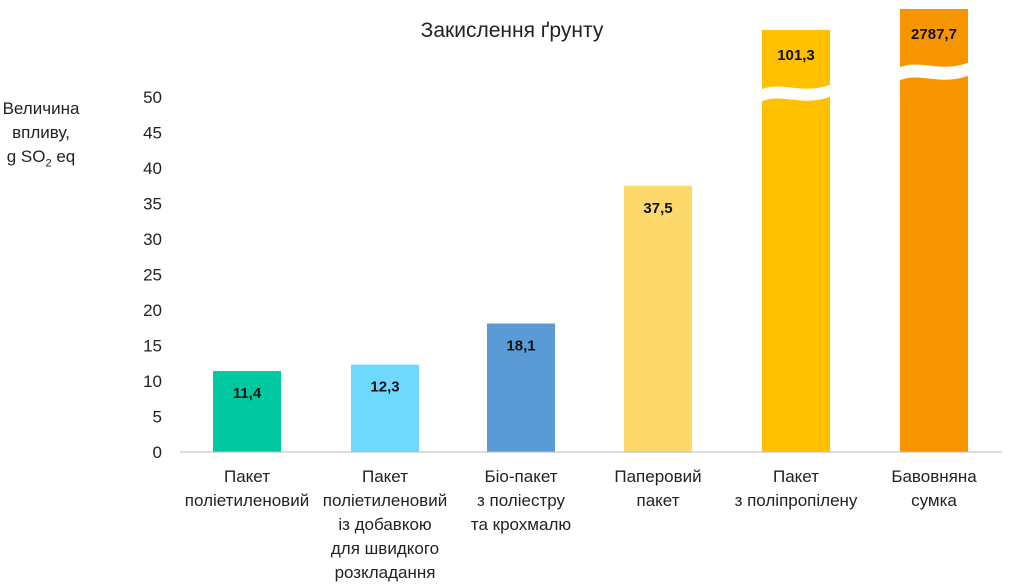 The image size is (1024, 588). I want to click on y-tick-label: 25, so click(152, 275).